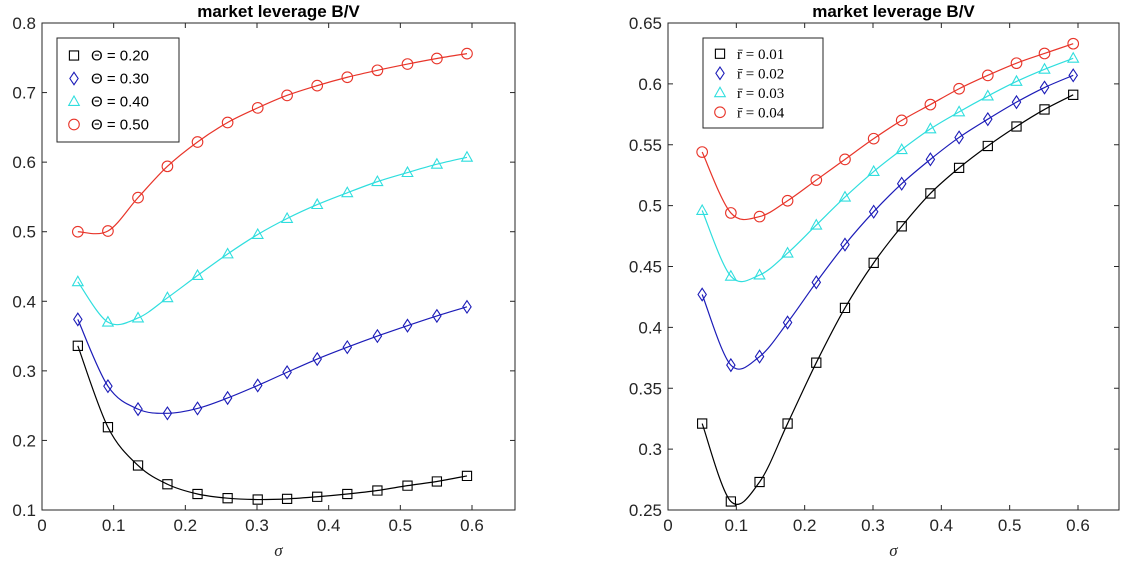 This screenshot has width=1132, height=567. I want to click on legend-label: Θ = 0.20, so click(120, 56).